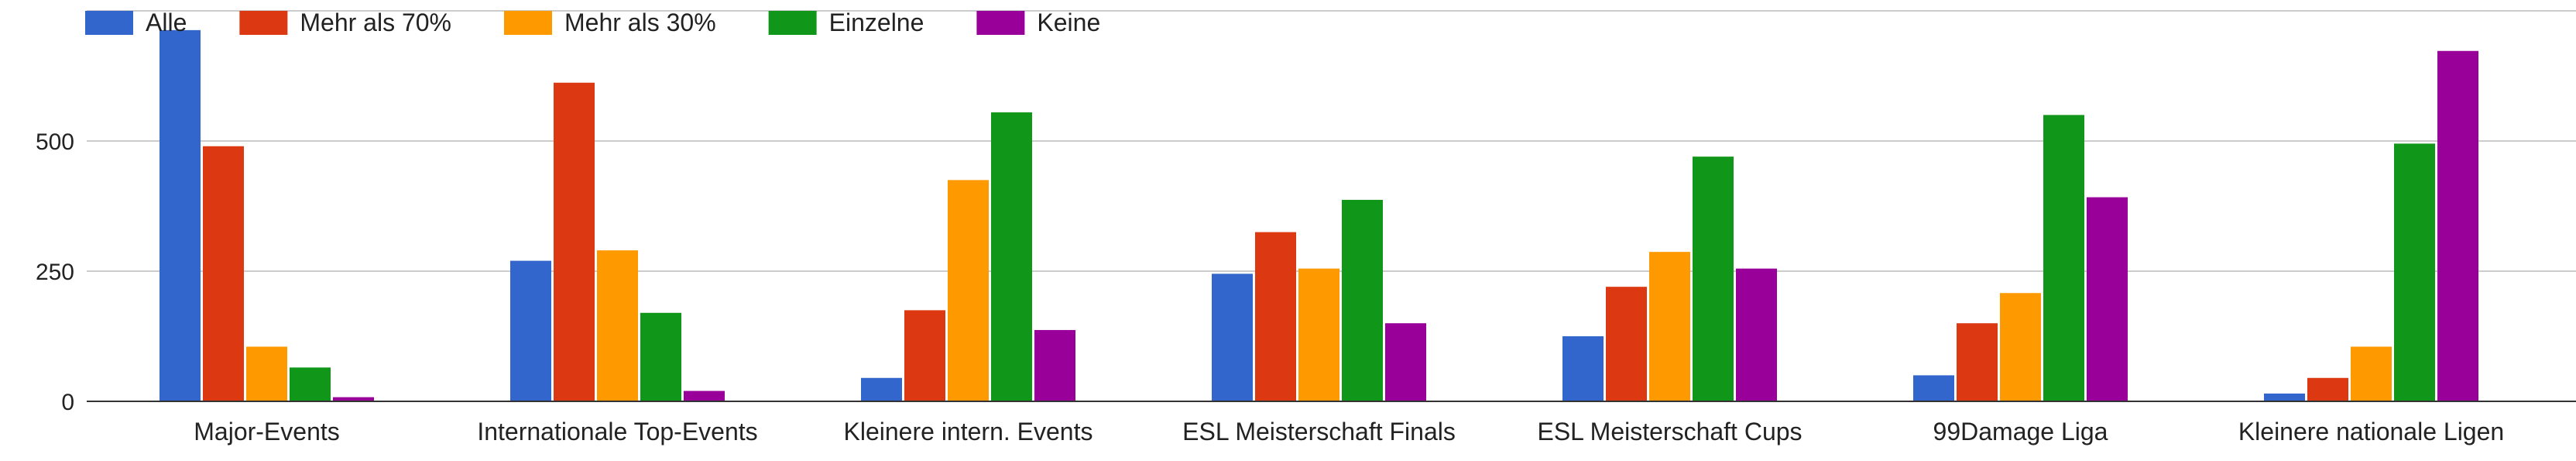  I want to click on category-label: ESL Meisterschaft Finals, so click(1319, 432).